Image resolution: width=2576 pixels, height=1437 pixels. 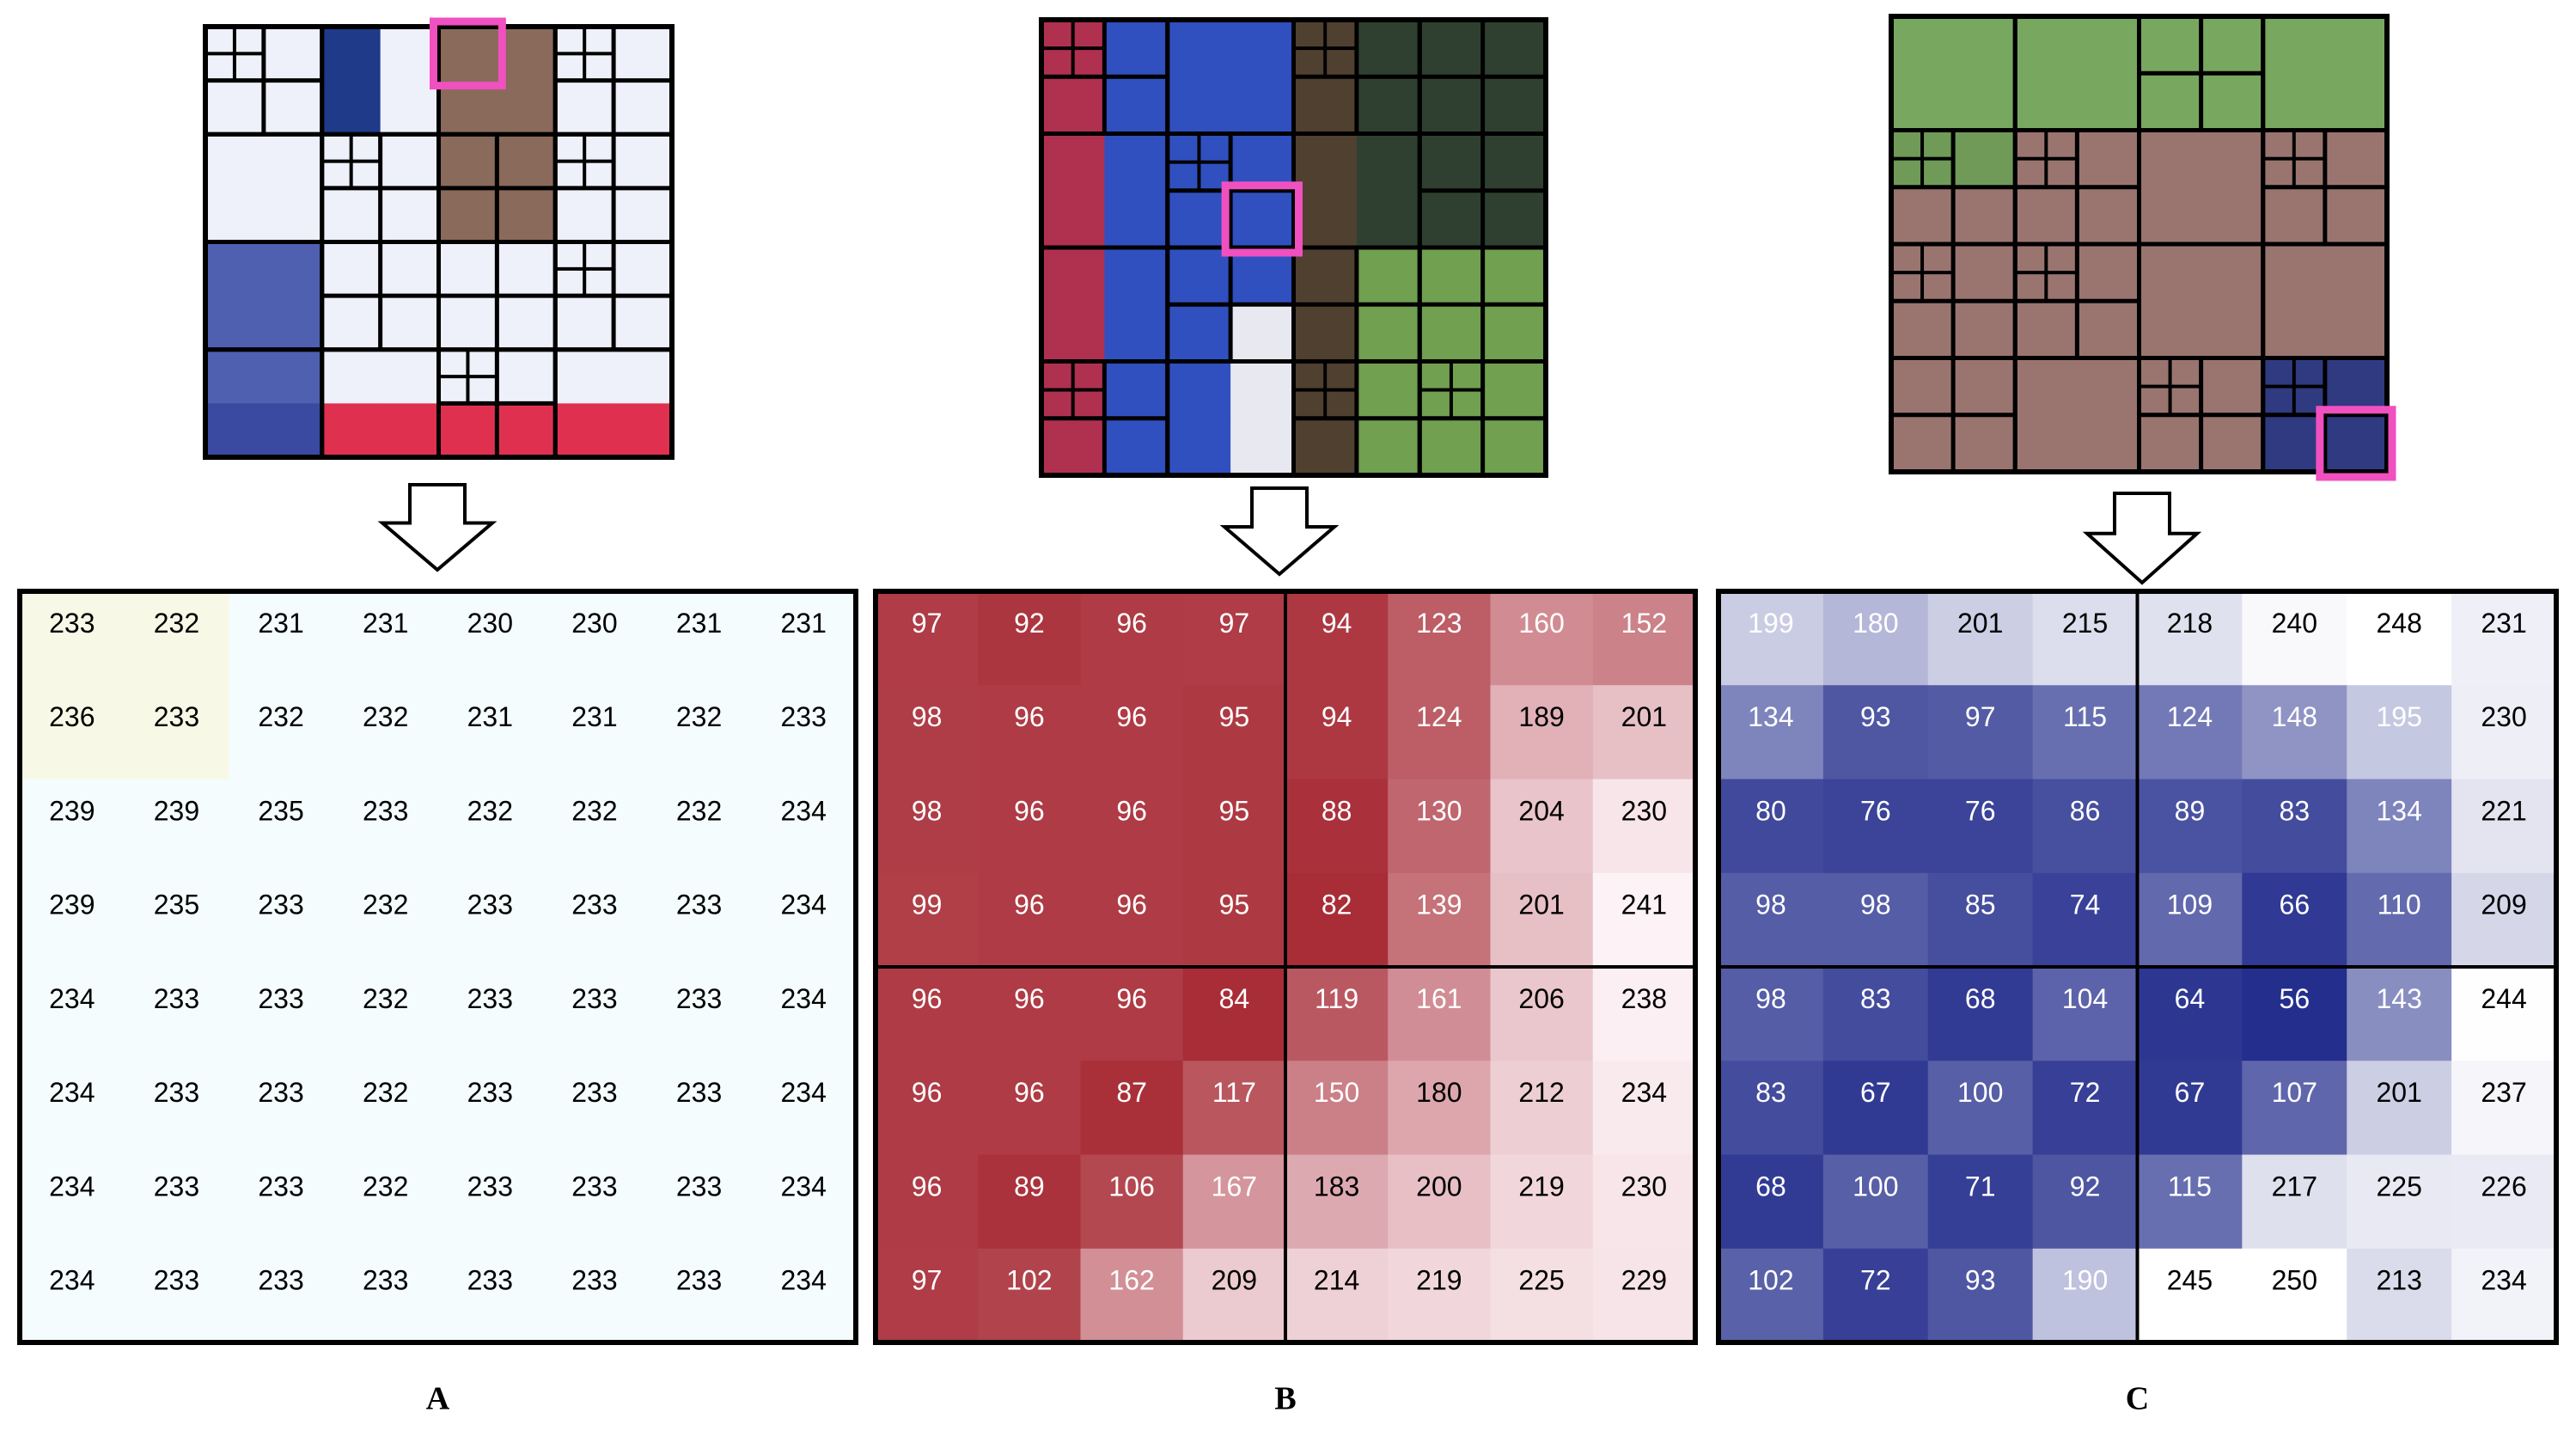 I want to click on cell-value: 240, so click(x=2294, y=623).